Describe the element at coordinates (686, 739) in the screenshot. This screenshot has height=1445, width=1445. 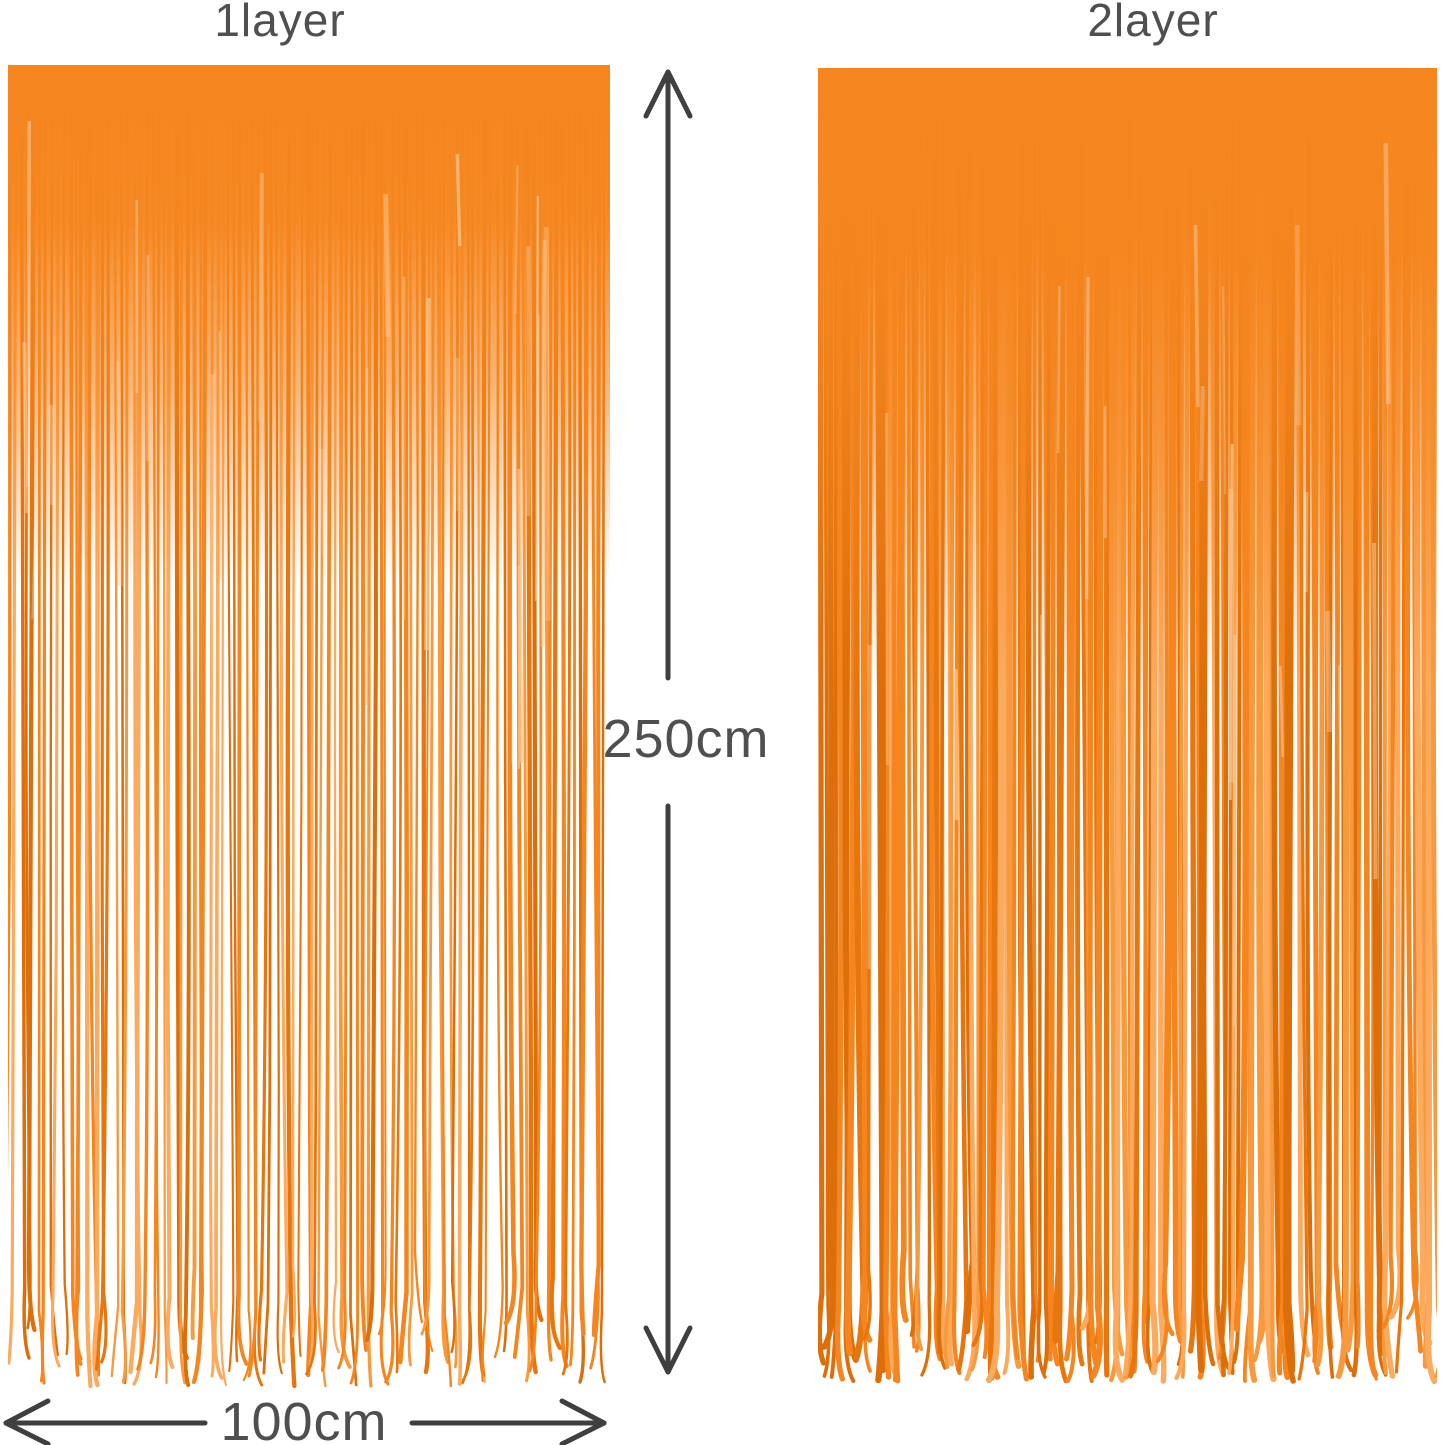
I see `height-dimension-label: 250cm` at that location.